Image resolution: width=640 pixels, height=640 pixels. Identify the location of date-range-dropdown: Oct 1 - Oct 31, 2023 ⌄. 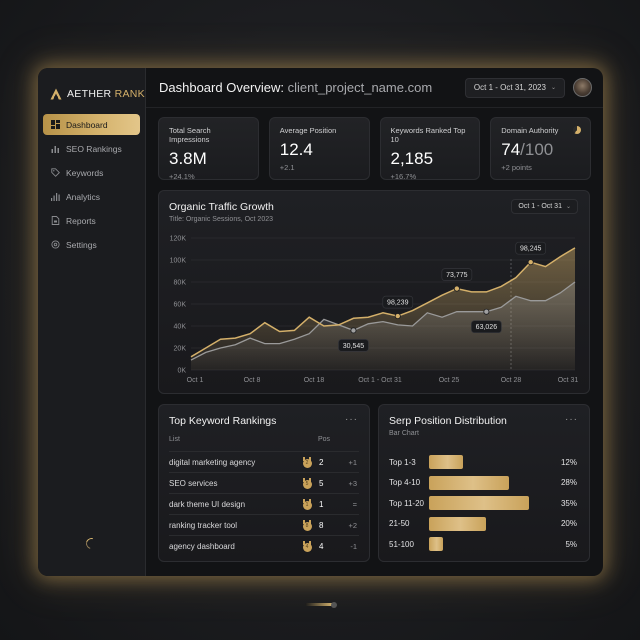
(514, 87).